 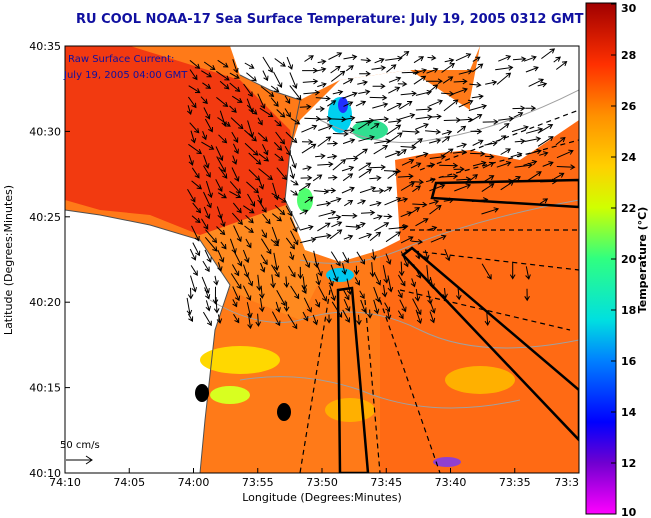 I want to click on colorbar-tick-label: 16, so click(x=629, y=361).